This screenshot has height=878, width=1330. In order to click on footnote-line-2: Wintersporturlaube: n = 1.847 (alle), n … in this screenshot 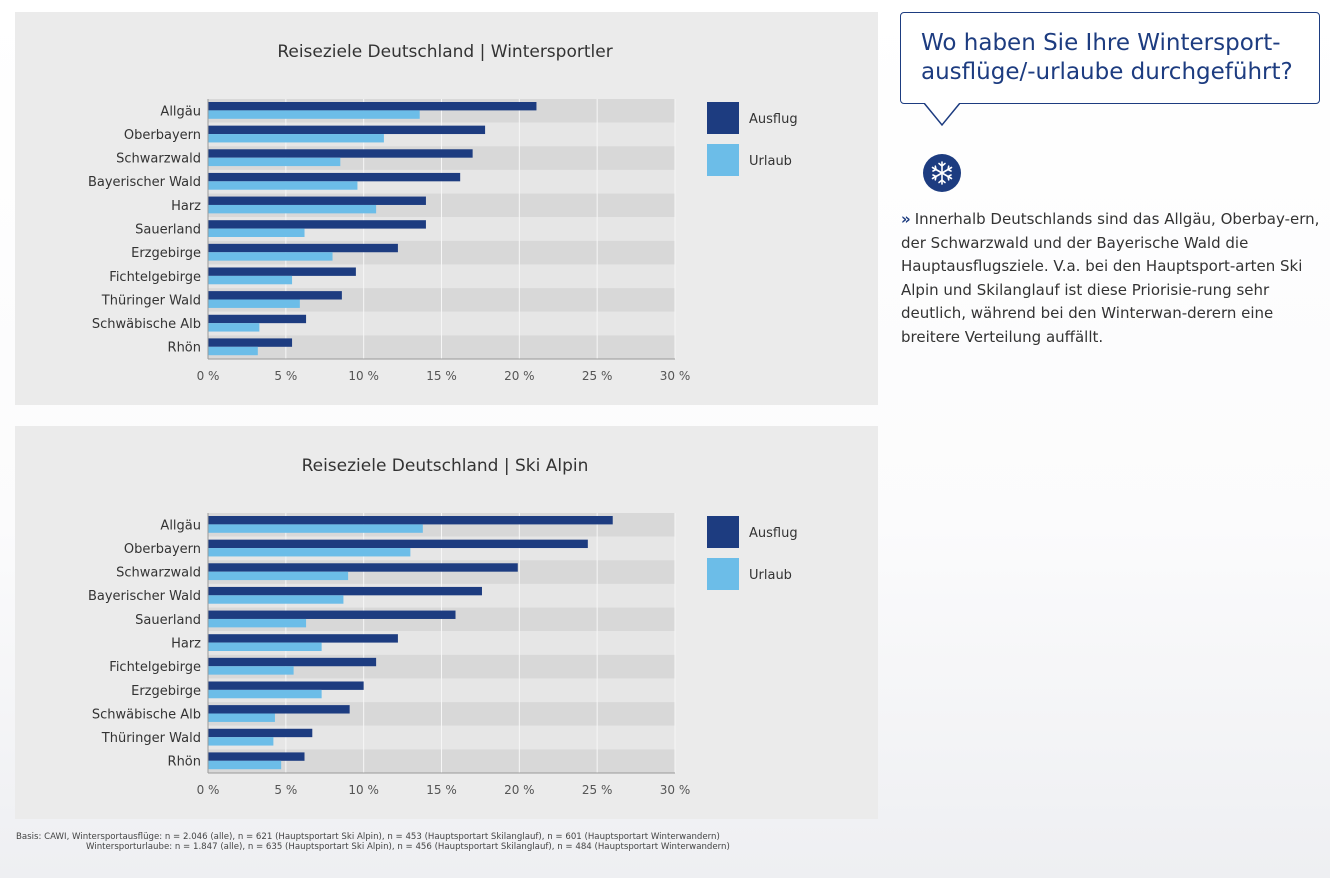, I will do `click(408, 847)`.